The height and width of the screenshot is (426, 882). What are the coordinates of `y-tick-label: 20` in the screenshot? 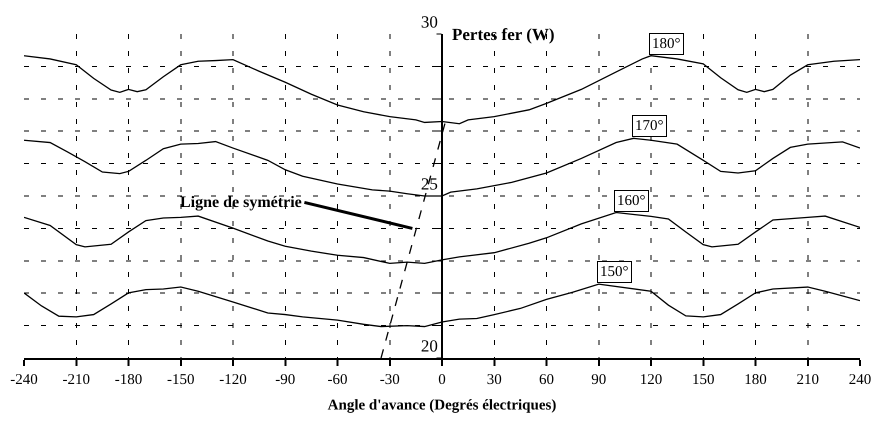 It's located at (429, 346).